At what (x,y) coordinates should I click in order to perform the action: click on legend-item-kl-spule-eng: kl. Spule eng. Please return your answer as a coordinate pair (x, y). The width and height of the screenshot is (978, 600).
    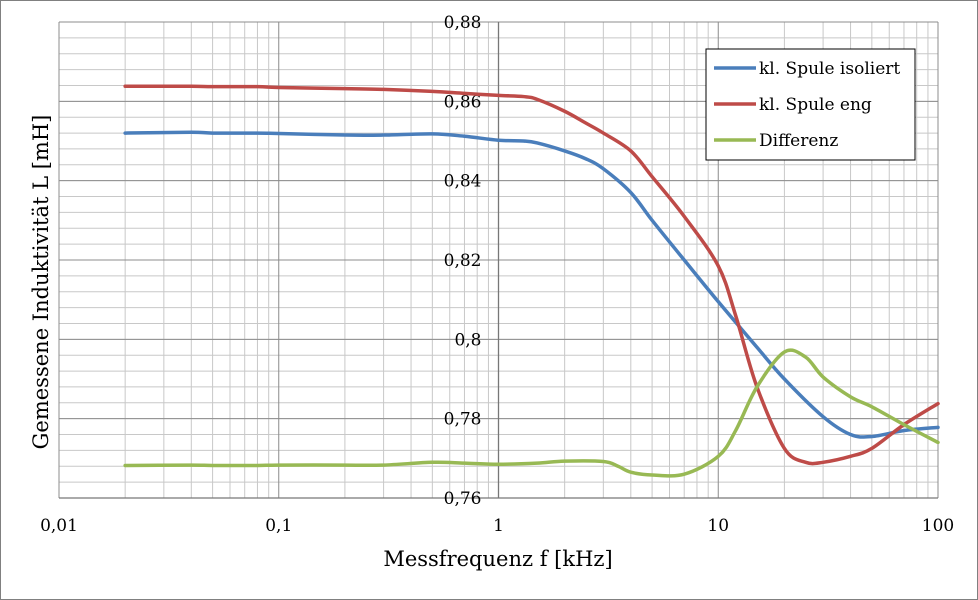
    Looking at the image, I should click on (793, 105).